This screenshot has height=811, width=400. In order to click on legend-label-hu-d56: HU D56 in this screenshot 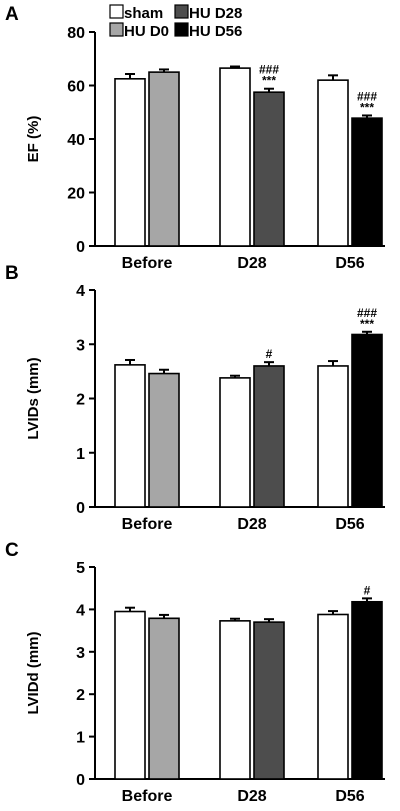, I will do `click(215, 31)`.